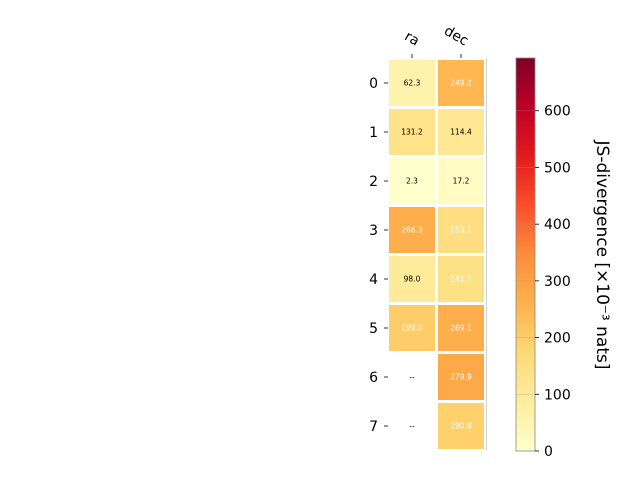 The width and height of the screenshot is (640, 480). I want to click on y-tick-label: 2, so click(373, 182).